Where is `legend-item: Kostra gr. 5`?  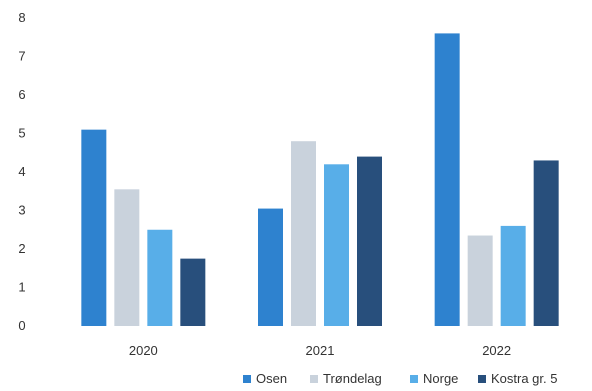
legend-item: Kostra gr. 5 is located at coordinates (517, 378).